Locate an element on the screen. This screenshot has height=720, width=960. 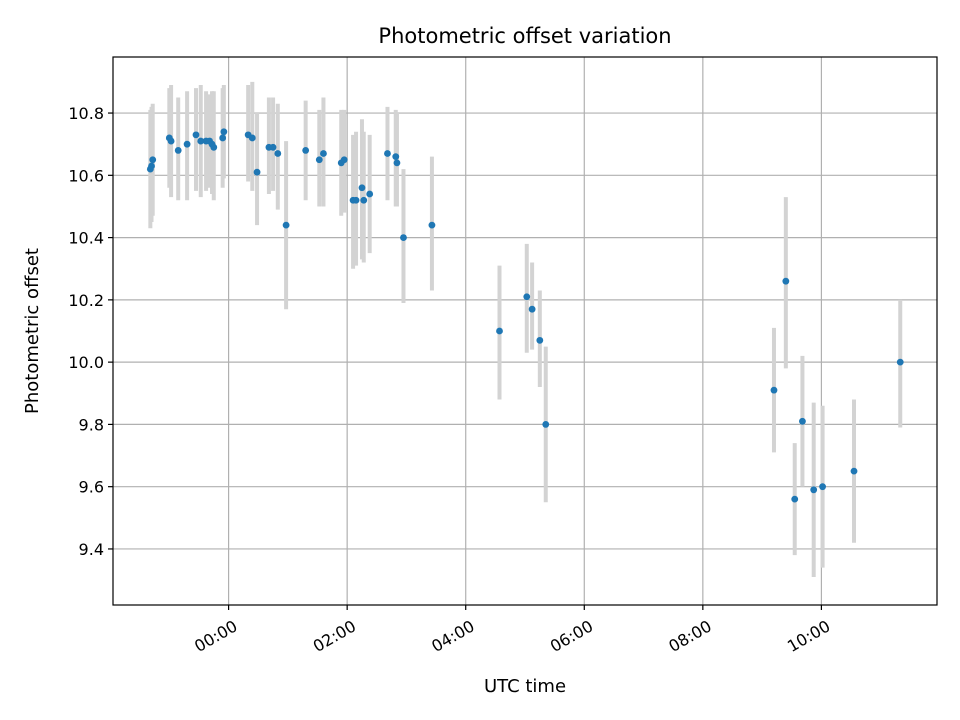
y-tick-label: 9.8 is located at coordinates (91, 424).